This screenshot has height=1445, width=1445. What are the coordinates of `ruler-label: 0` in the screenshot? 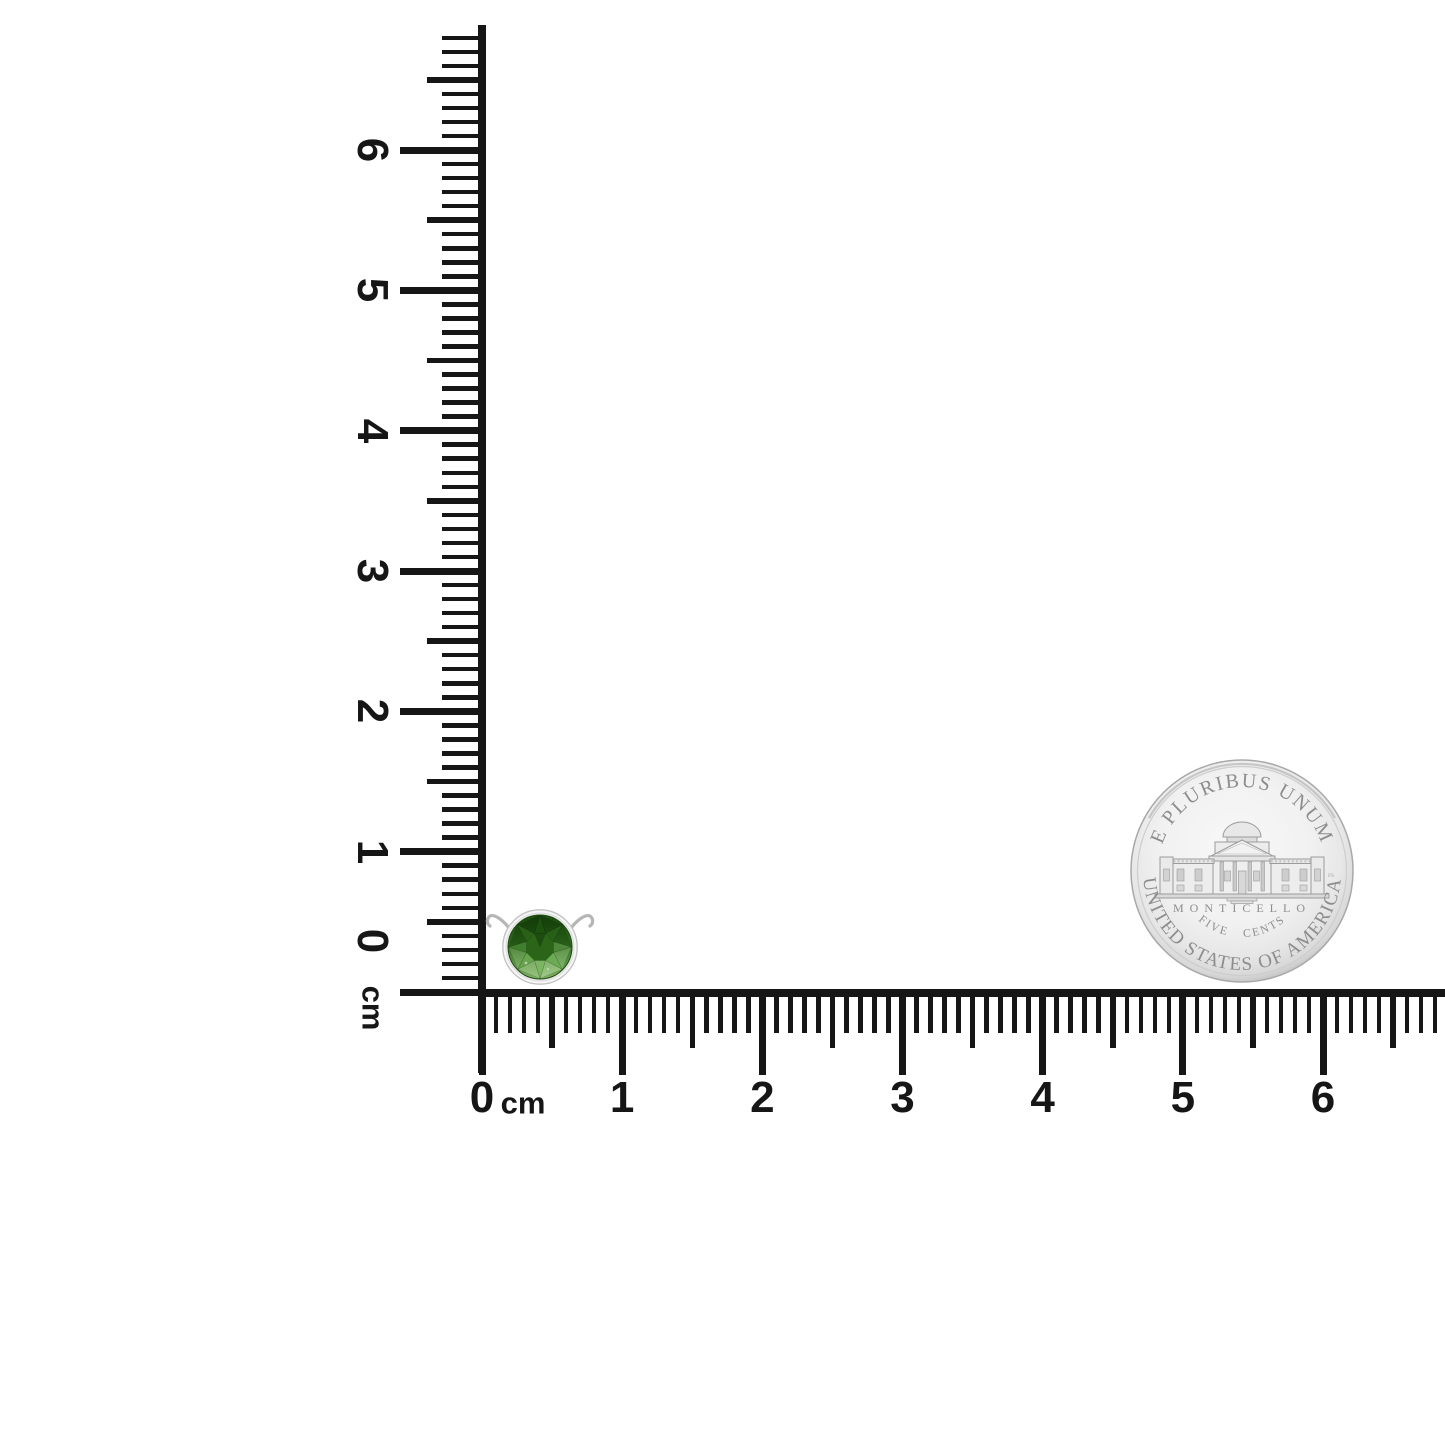 It's located at (482, 1097).